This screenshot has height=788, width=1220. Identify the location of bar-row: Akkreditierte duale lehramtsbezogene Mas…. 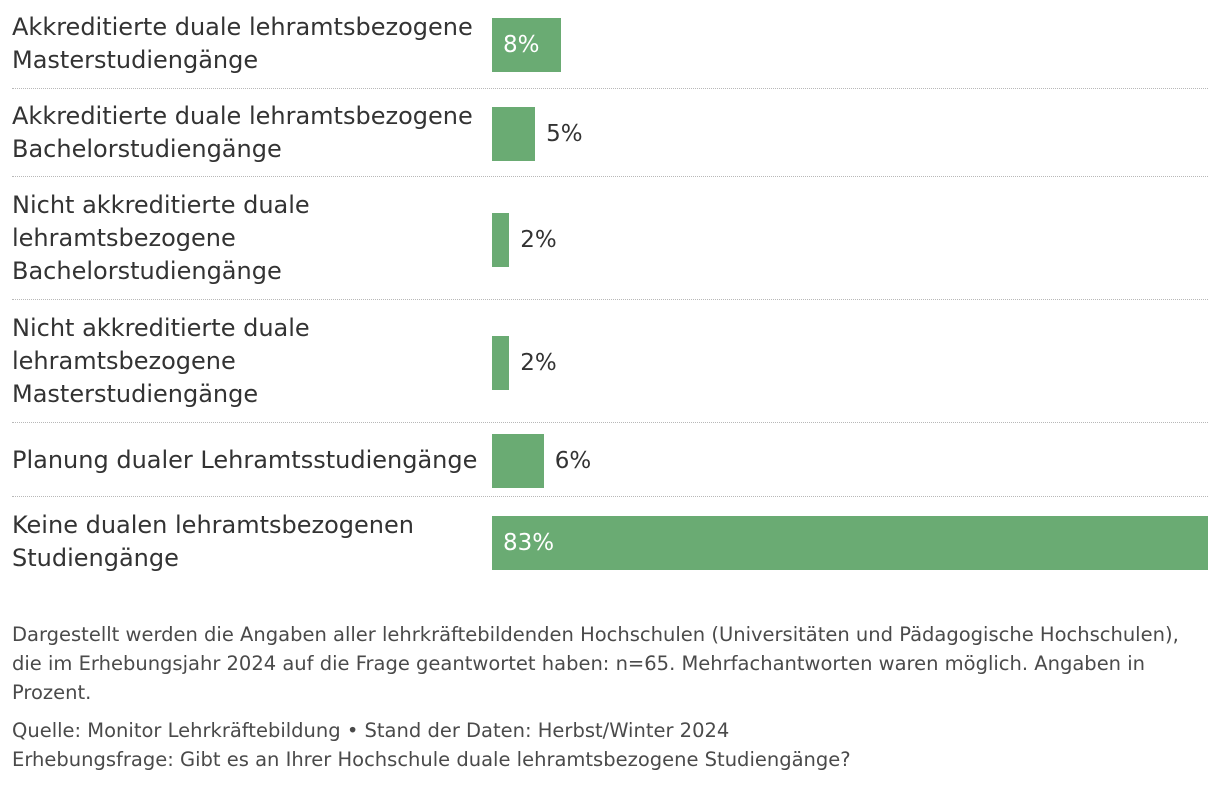
(610, 44).